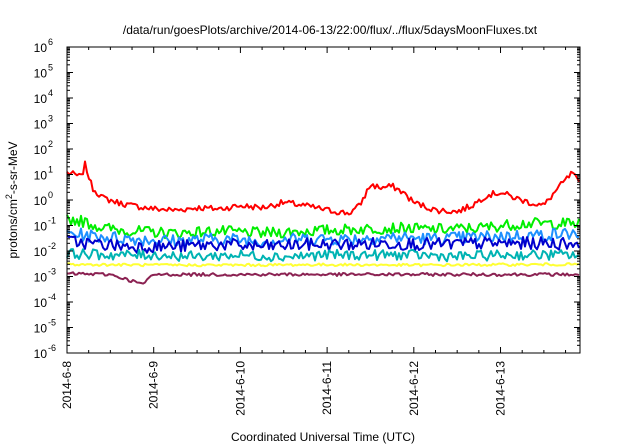  I want to click on x-tick-label: 2014-6-9, so click(154, 385).